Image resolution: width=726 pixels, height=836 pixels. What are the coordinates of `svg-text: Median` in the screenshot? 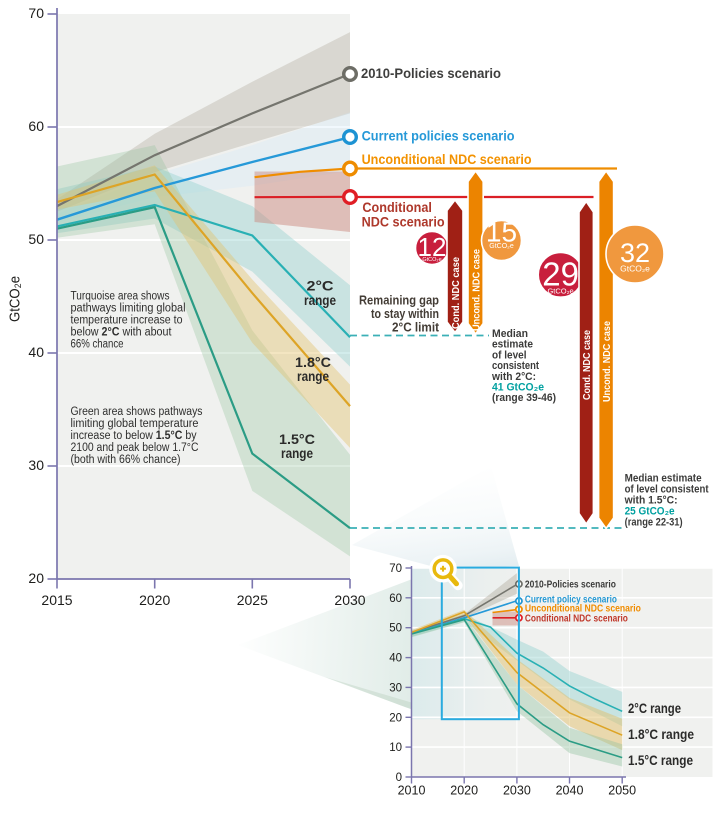 It's located at (510, 334).